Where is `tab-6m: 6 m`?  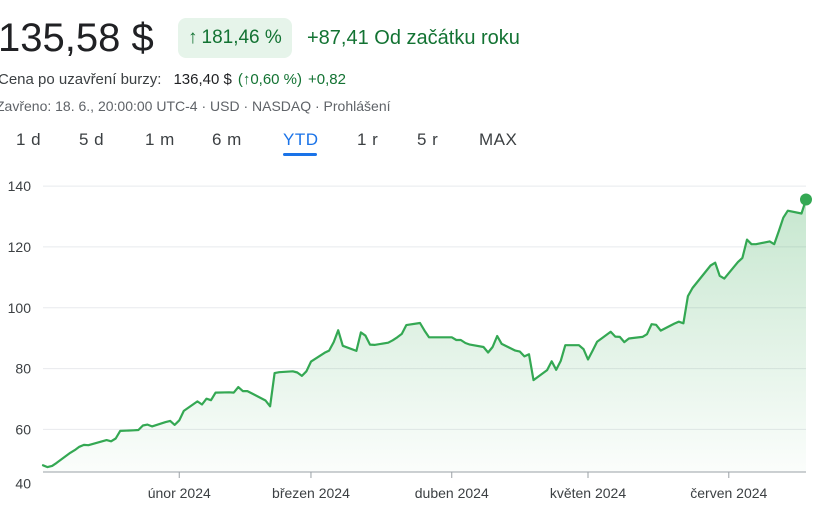 tab-6m: 6 m is located at coordinates (227, 139).